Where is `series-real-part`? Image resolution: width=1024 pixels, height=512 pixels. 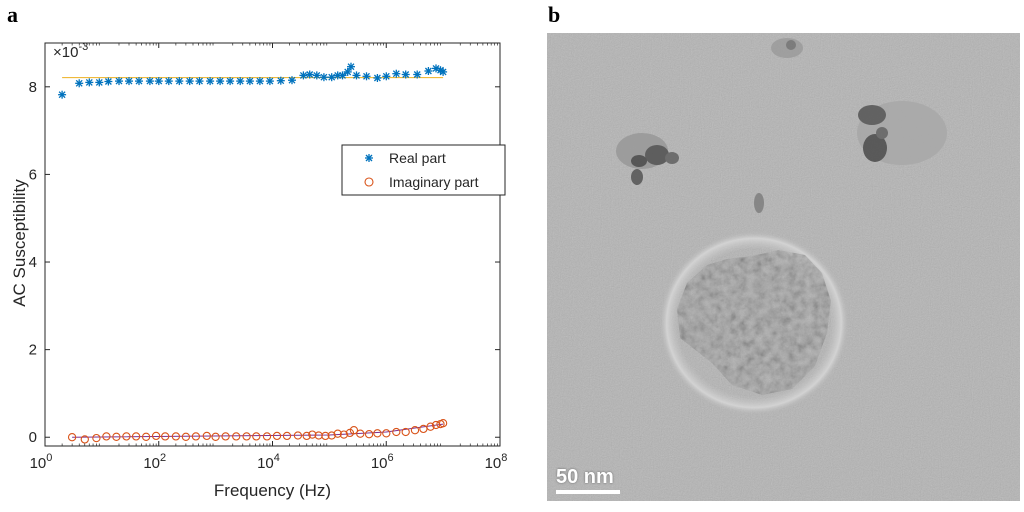 series-real-part is located at coordinates (253, 80).